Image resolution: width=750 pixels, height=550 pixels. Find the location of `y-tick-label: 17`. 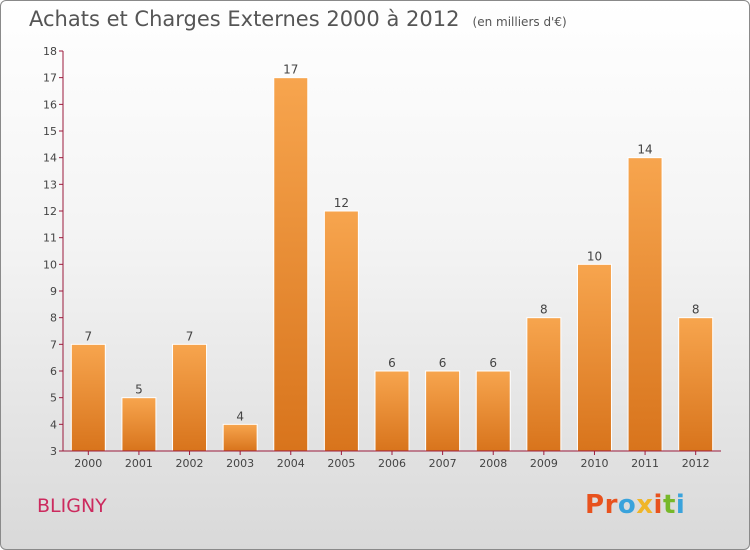

y-tick-label: 17 is located at coordinates (50, 78).